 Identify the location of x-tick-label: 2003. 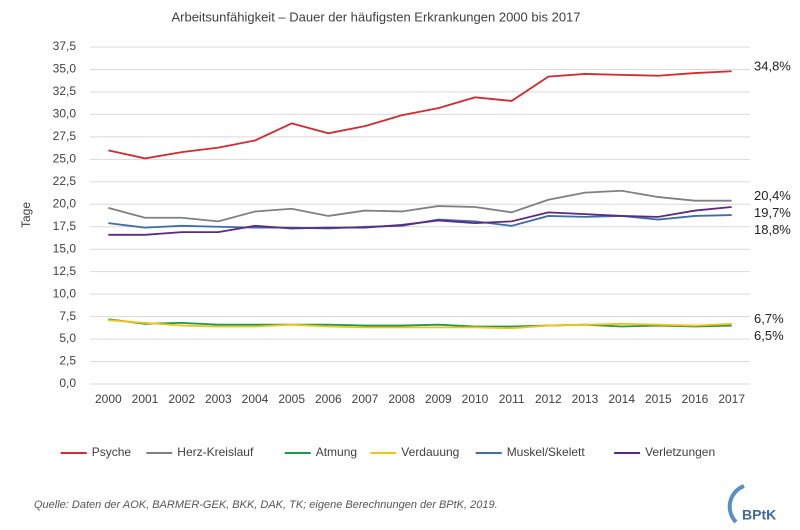
(218, 399).